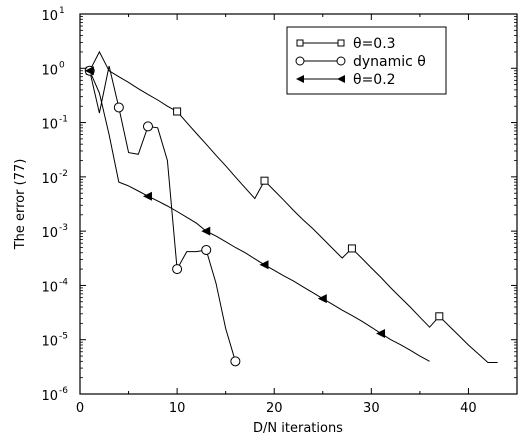  What do you see at coordinates (62, 11) in the screenshot?
I see `y-tick-label-exponent: 1` at bounding box center [62, 11].